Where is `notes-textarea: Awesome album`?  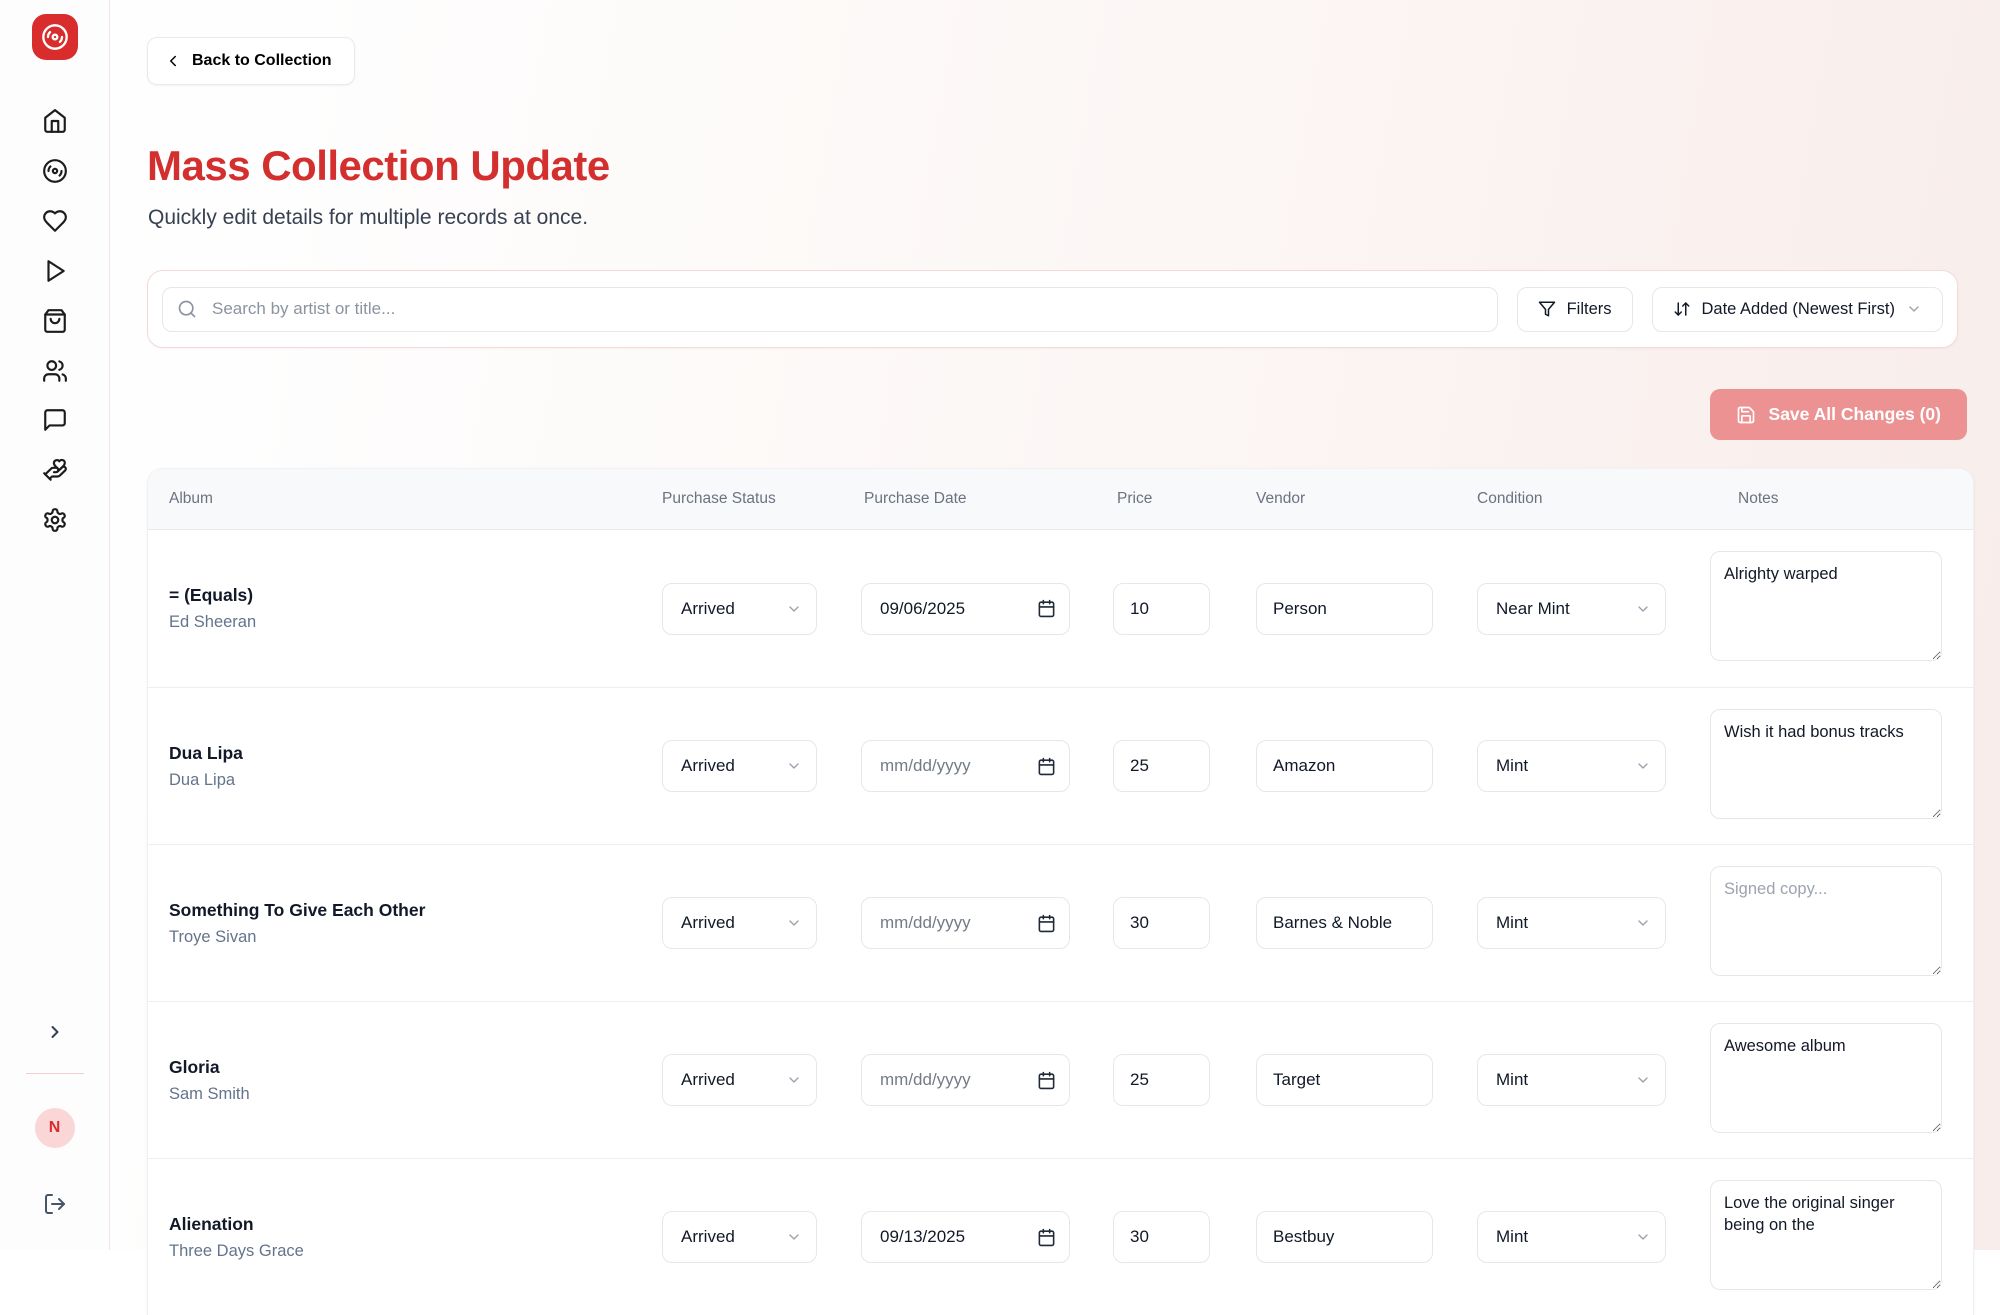 notes-textarea: Awesome album is located at coordinates (1826, 1077).